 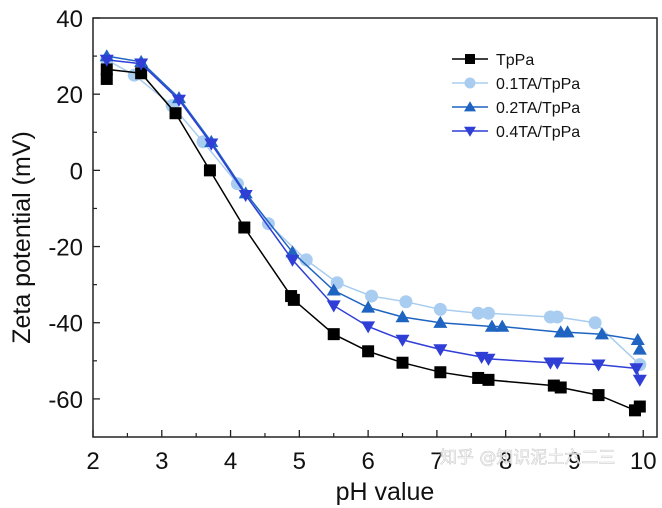 I want to click on y-tick-label: -20, so click(x=65, y=248).